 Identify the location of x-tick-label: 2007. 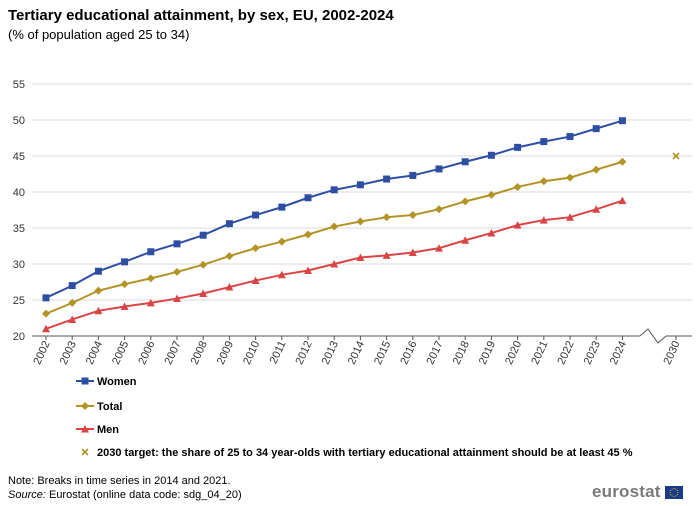
(172, 352).